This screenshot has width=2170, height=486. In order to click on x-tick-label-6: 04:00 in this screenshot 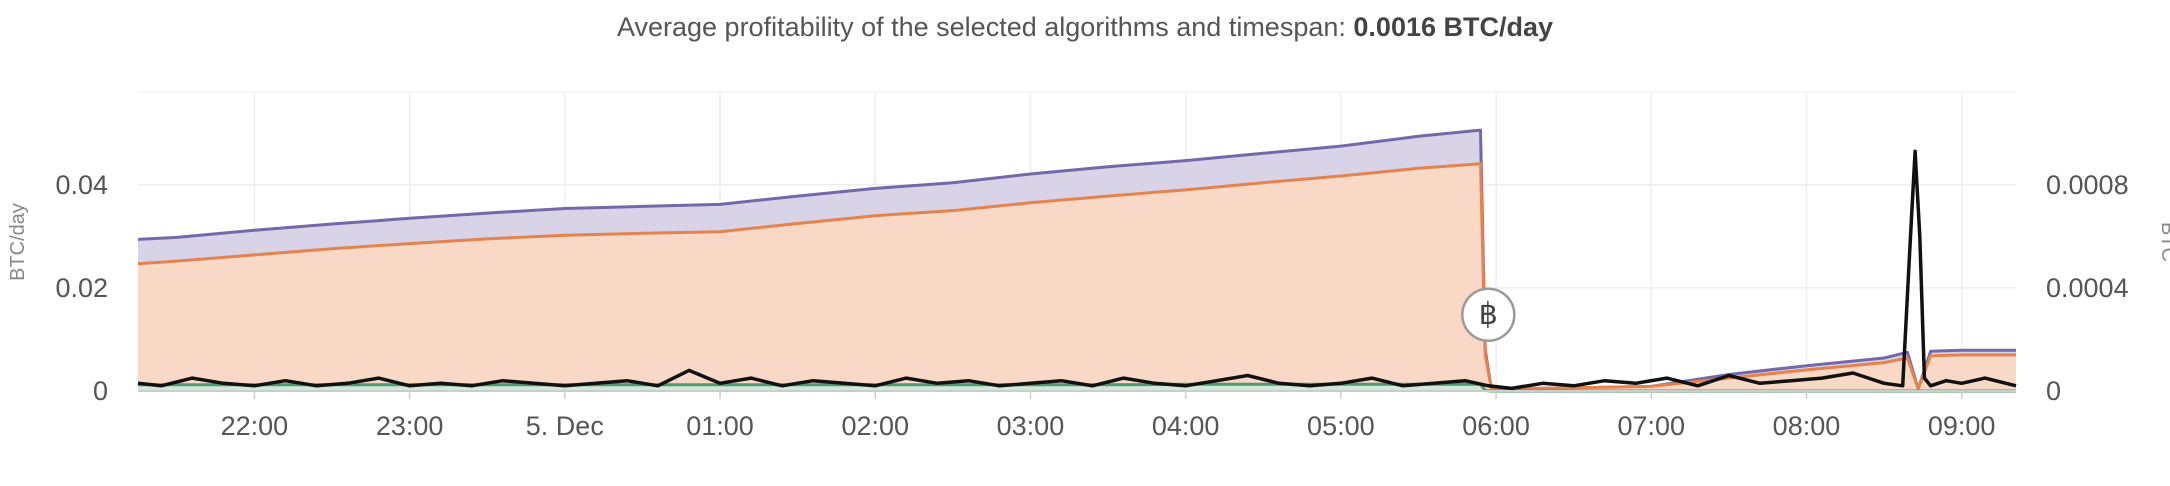, I will do `click(1186, 426)`.